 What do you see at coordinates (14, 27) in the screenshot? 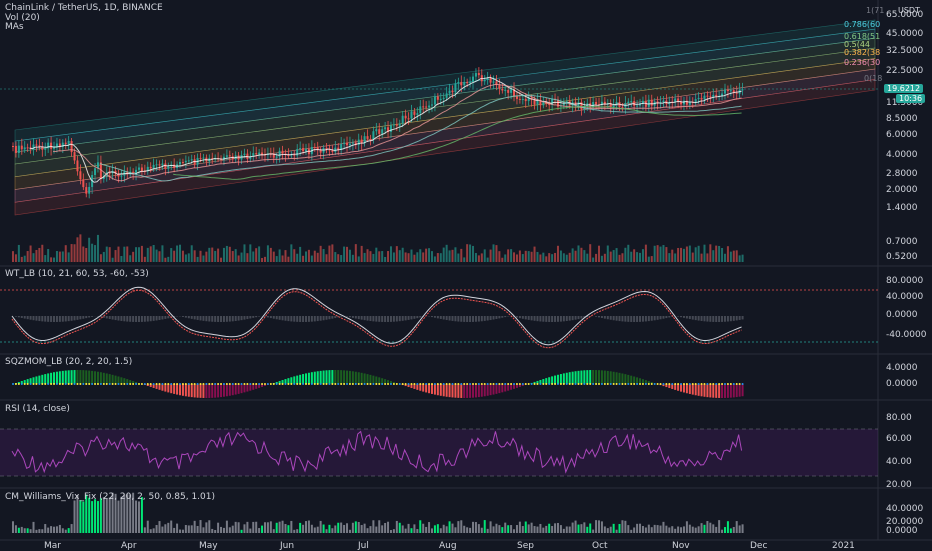
I see `mas-indicator-label: MAs` at bounding box center [14, 27].